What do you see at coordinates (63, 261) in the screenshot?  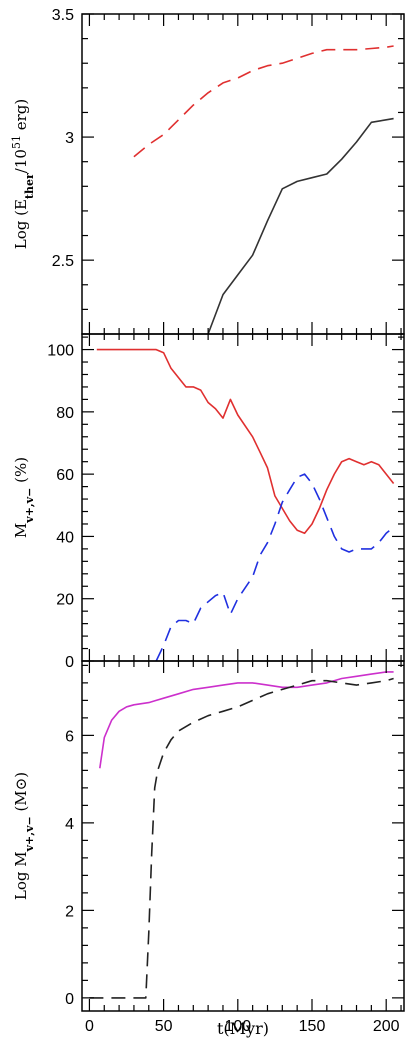 I see `y-tick-label: 2.5` at bounding box center [63, 261].